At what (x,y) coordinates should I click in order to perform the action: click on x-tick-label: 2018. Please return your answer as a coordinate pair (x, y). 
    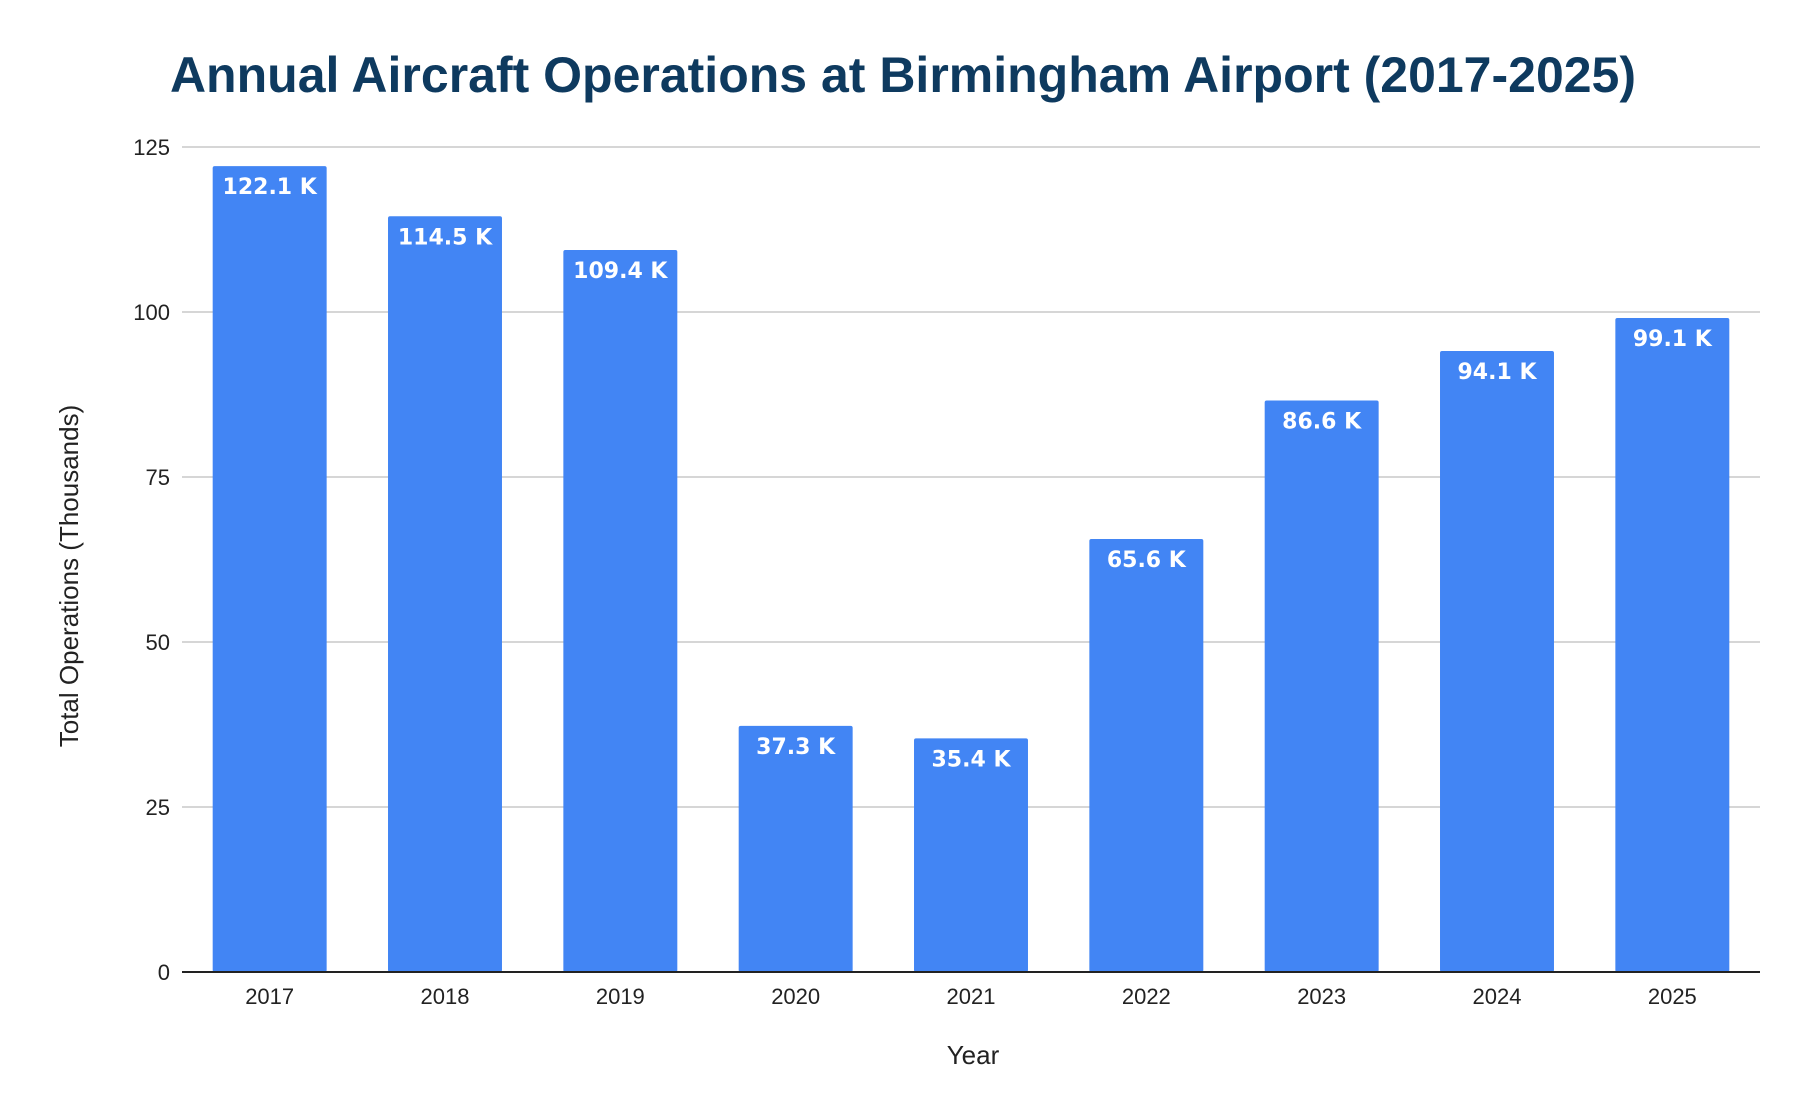
    Looking at the image, I should click on (445, 996).